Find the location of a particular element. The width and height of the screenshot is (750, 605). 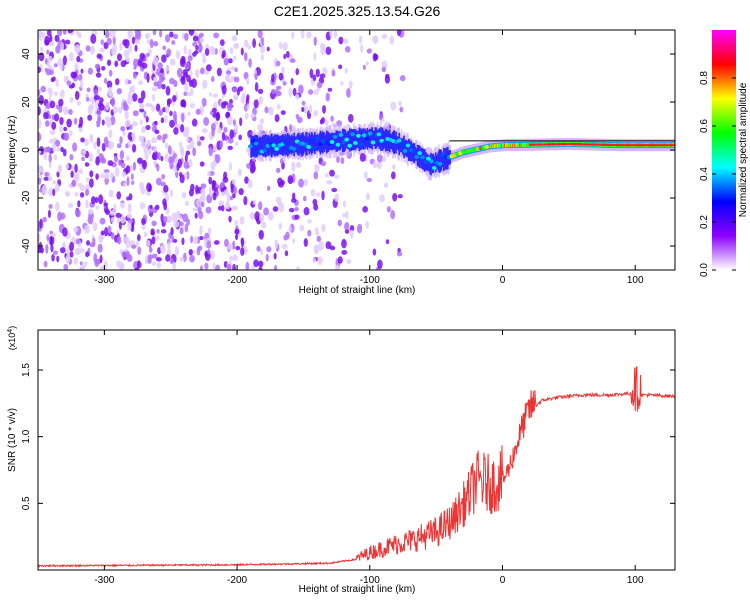

snr-multiplier-close: ) is located at coordinates (12, 327).